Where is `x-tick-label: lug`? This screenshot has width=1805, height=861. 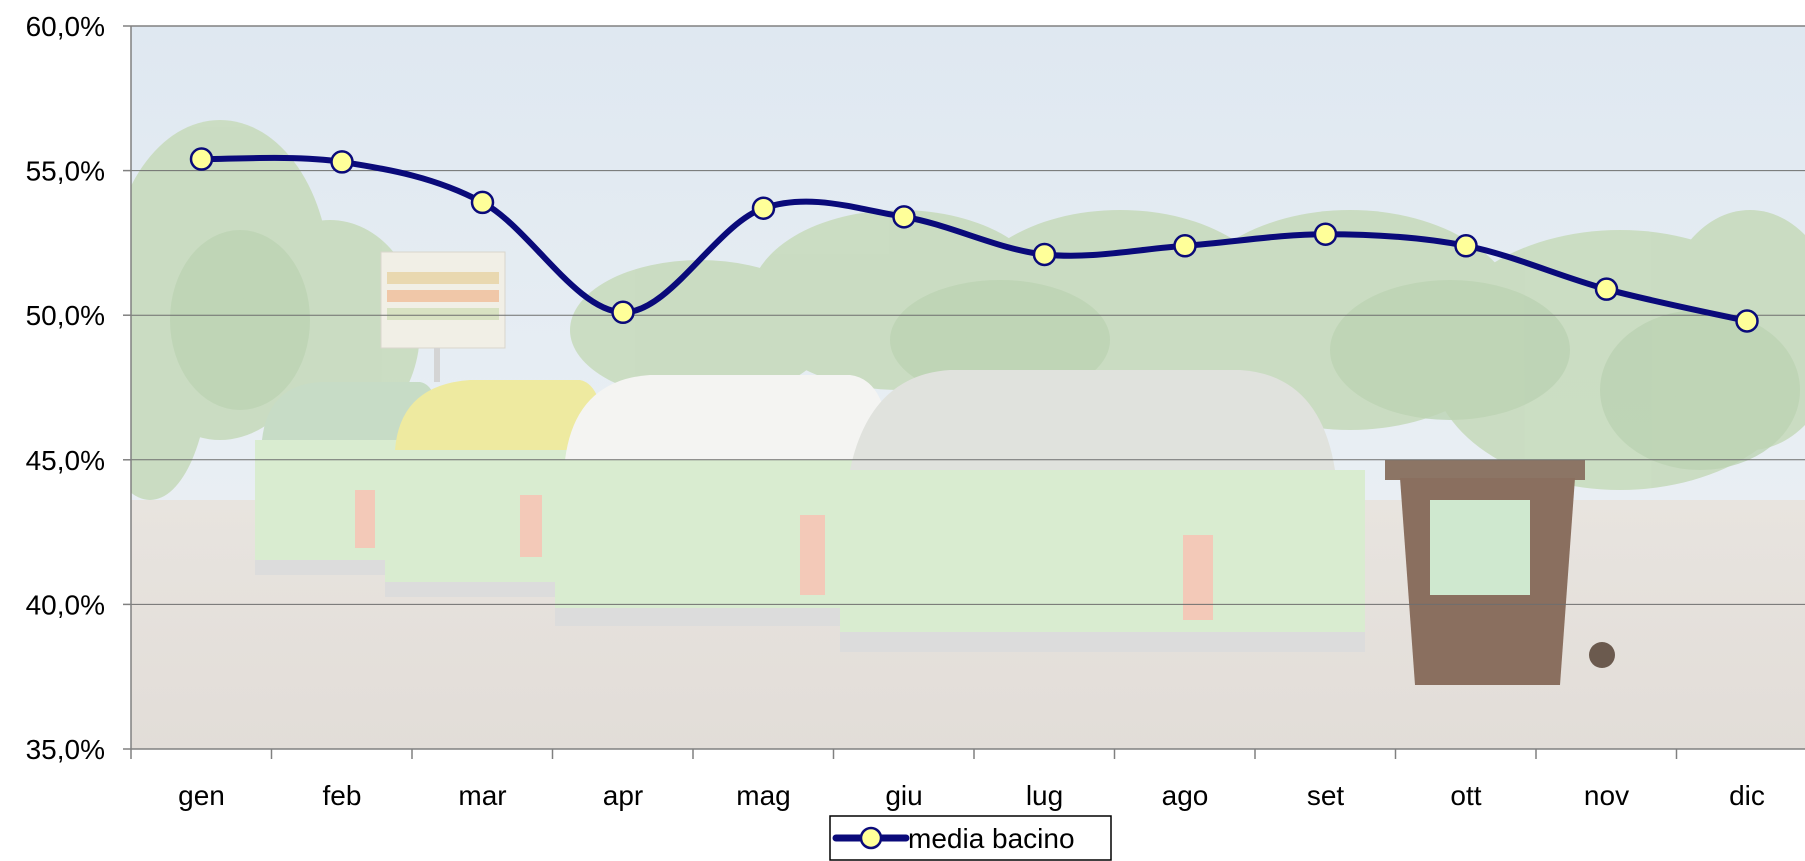
x-tick-label: lug is located at coordinates (1044, 795).